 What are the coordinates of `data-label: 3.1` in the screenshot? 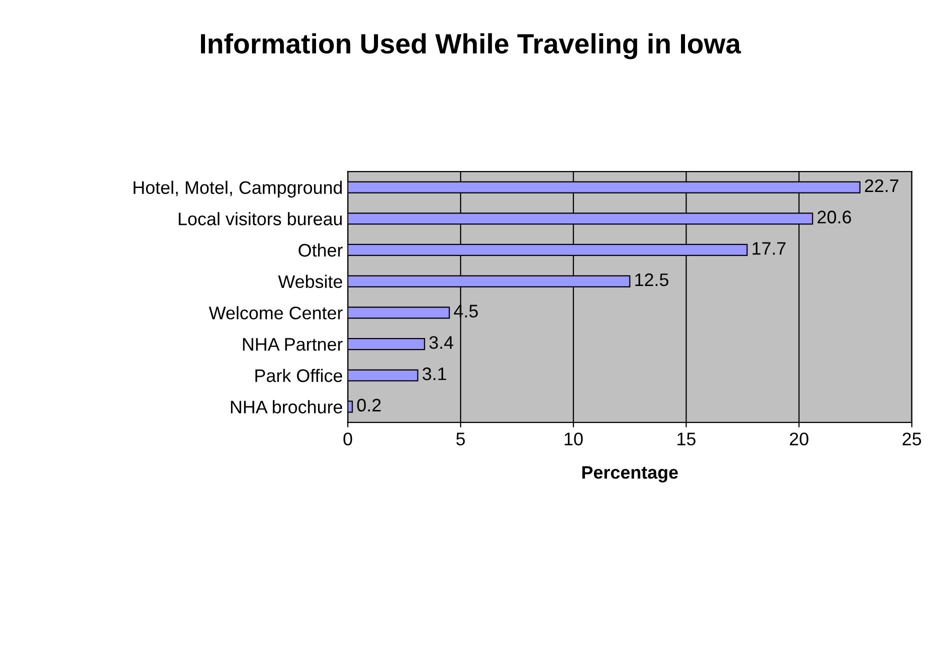 It's located at (434, 373).